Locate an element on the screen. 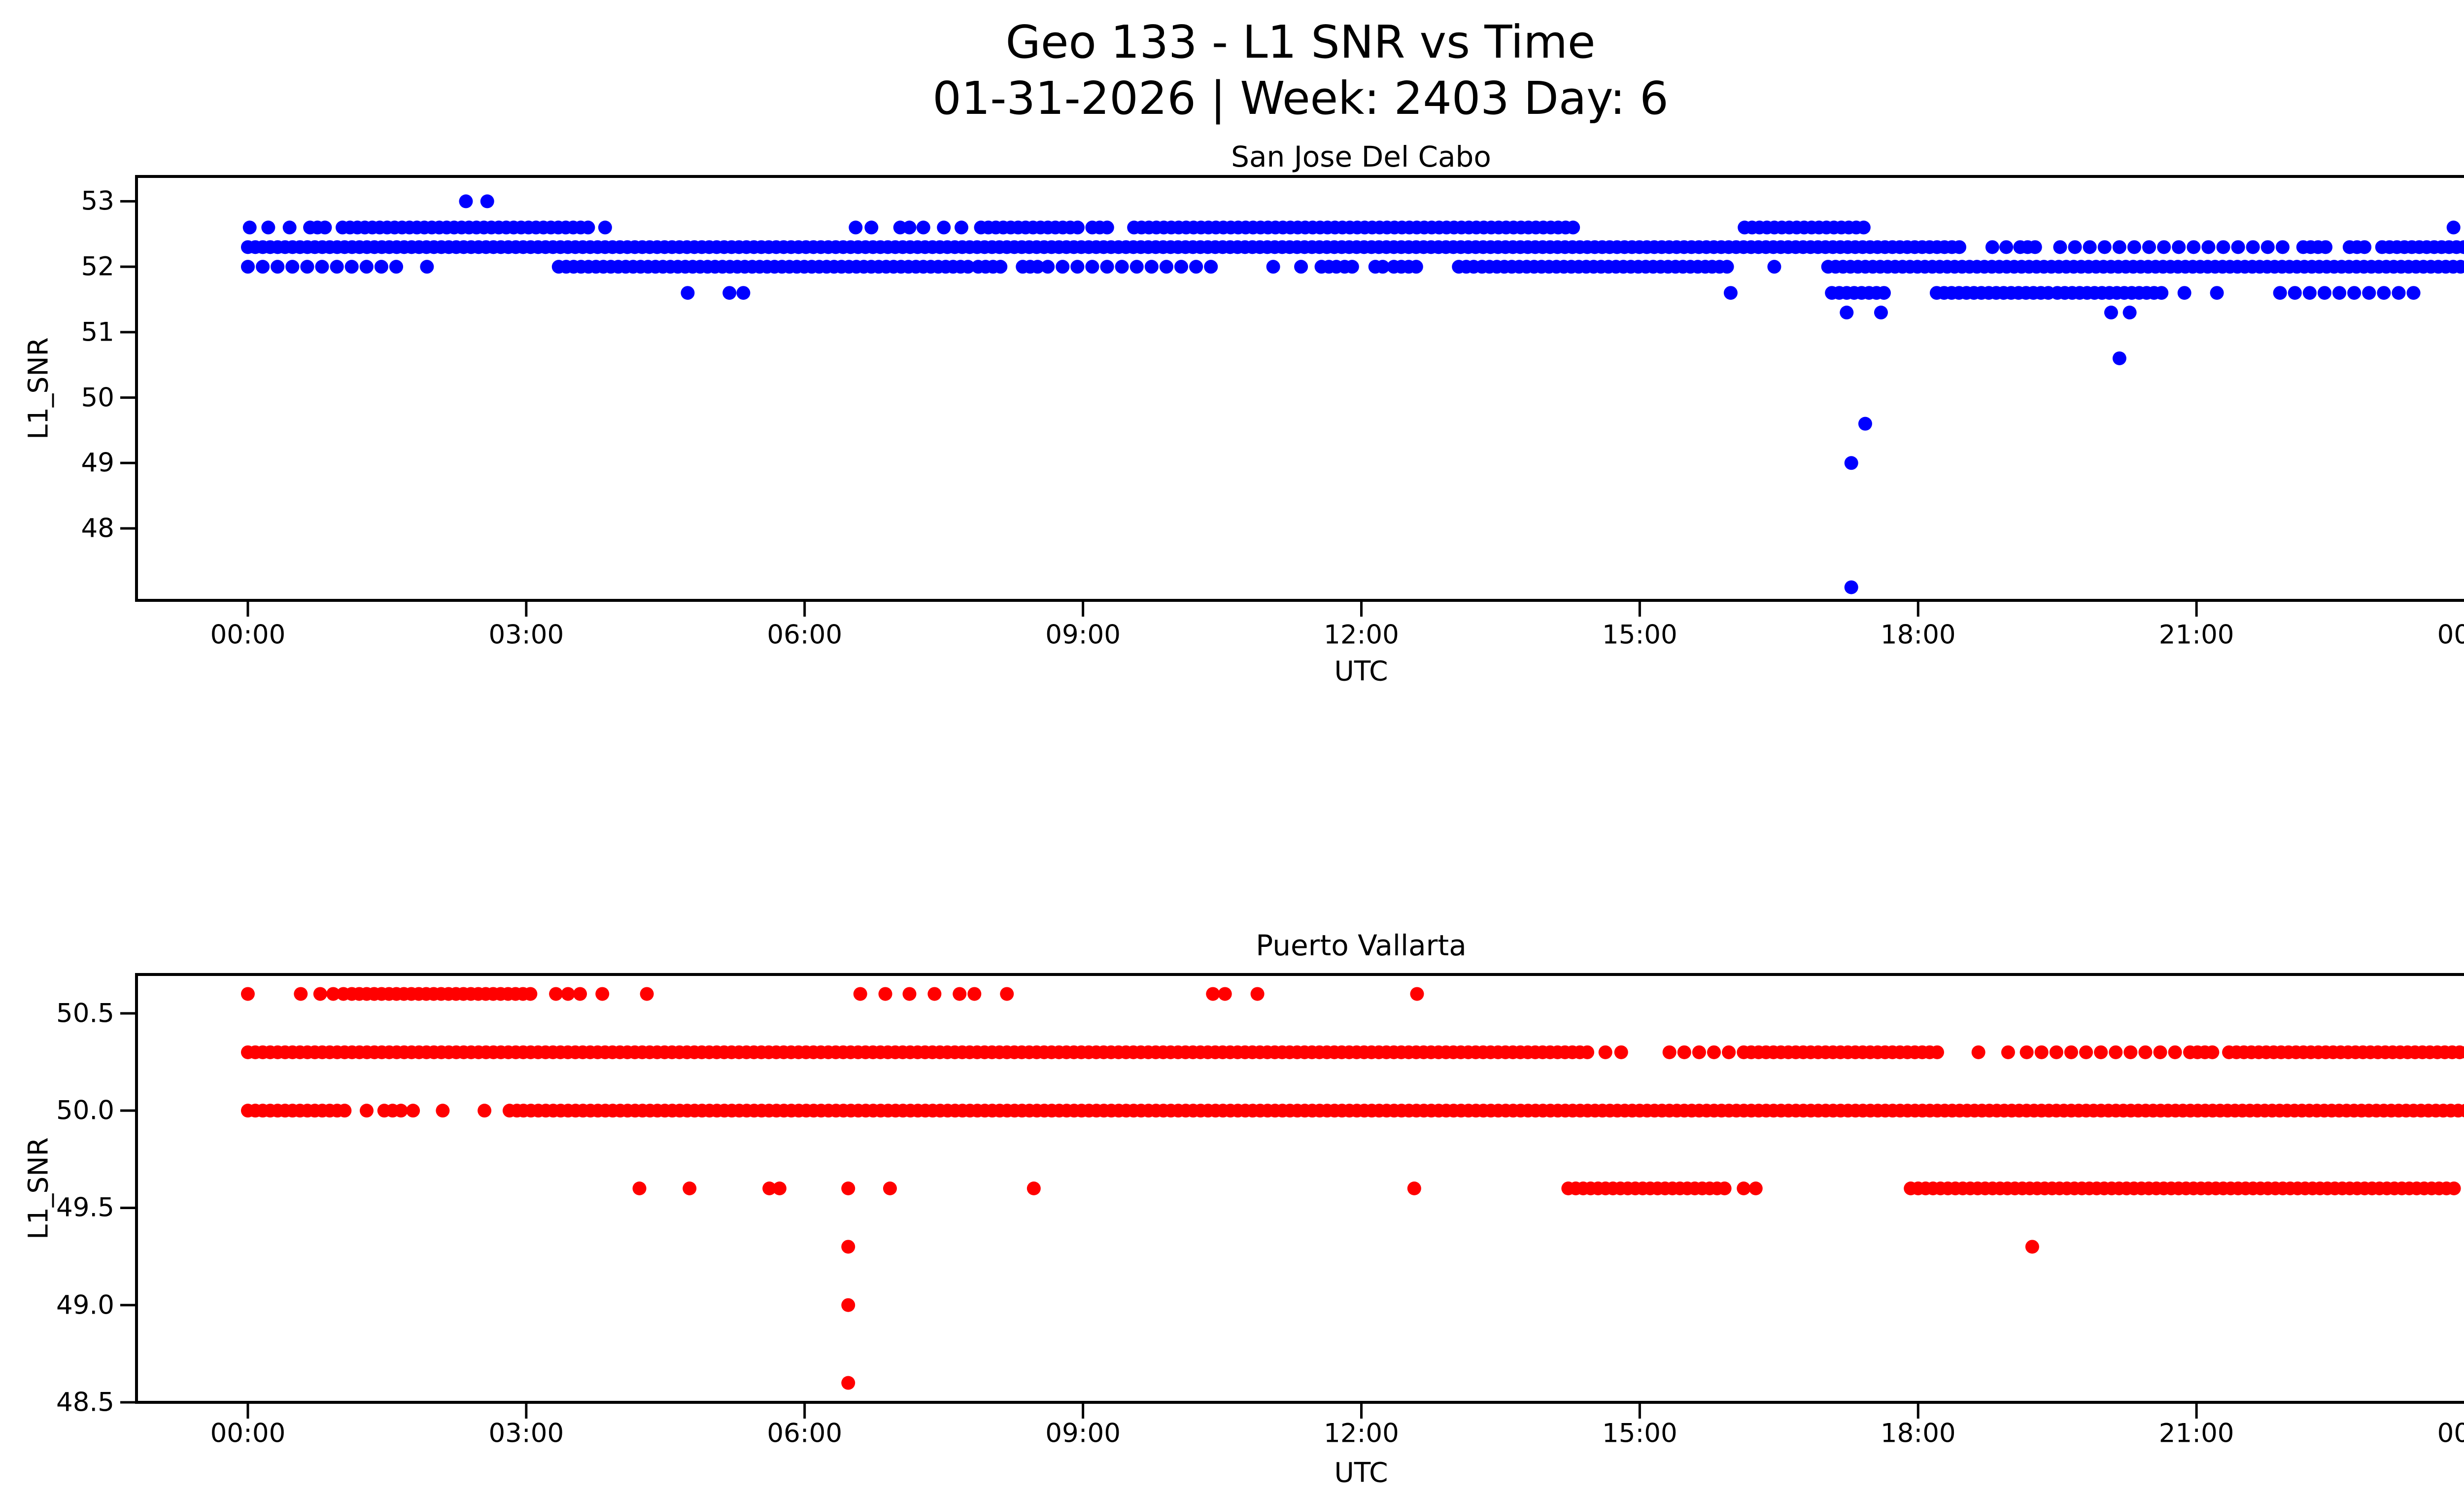 The width and height of the screenshot is (2464, 1495). y-tick-label: 53 is located at coordinates (97, 201).